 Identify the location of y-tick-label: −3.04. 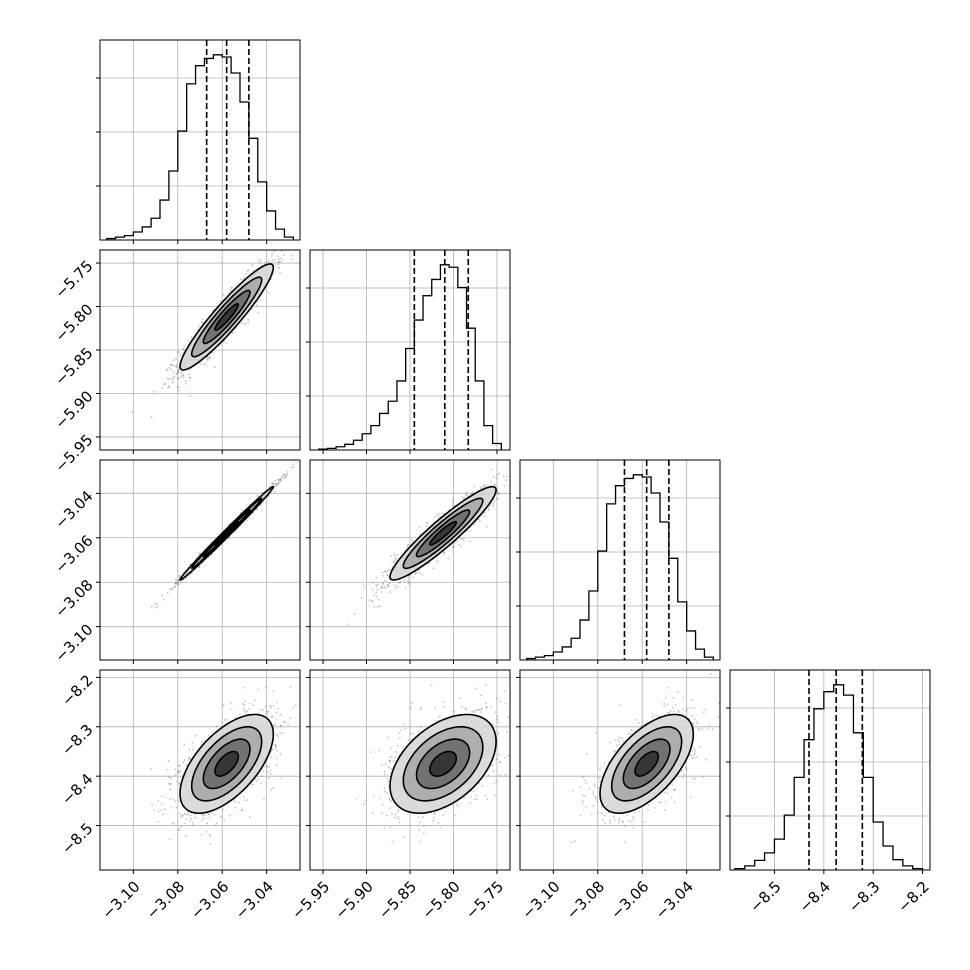
(73, 509).